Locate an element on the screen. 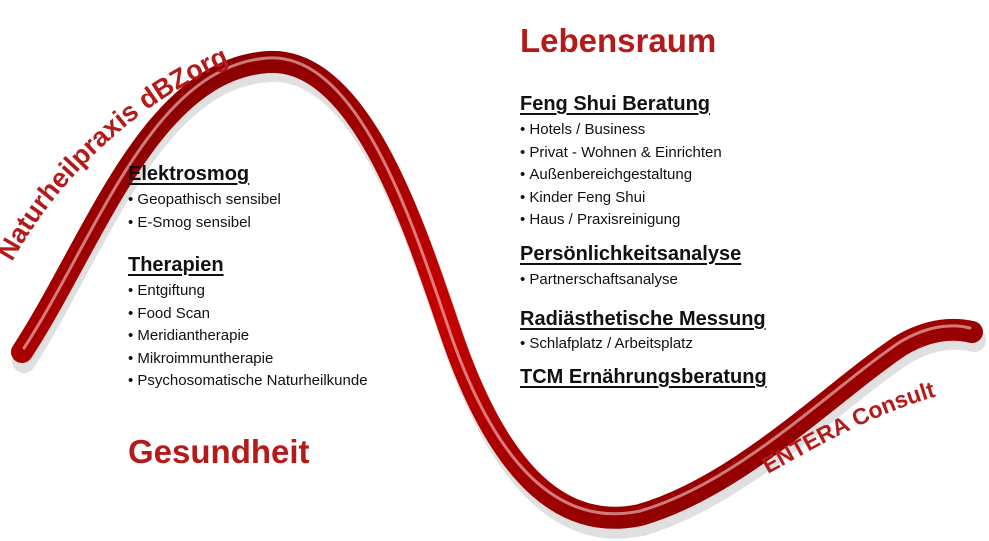 The width and height of the screenshot is (989, 541). list-item: Mikroimmuntherapie is located at coordinates (248, 359).